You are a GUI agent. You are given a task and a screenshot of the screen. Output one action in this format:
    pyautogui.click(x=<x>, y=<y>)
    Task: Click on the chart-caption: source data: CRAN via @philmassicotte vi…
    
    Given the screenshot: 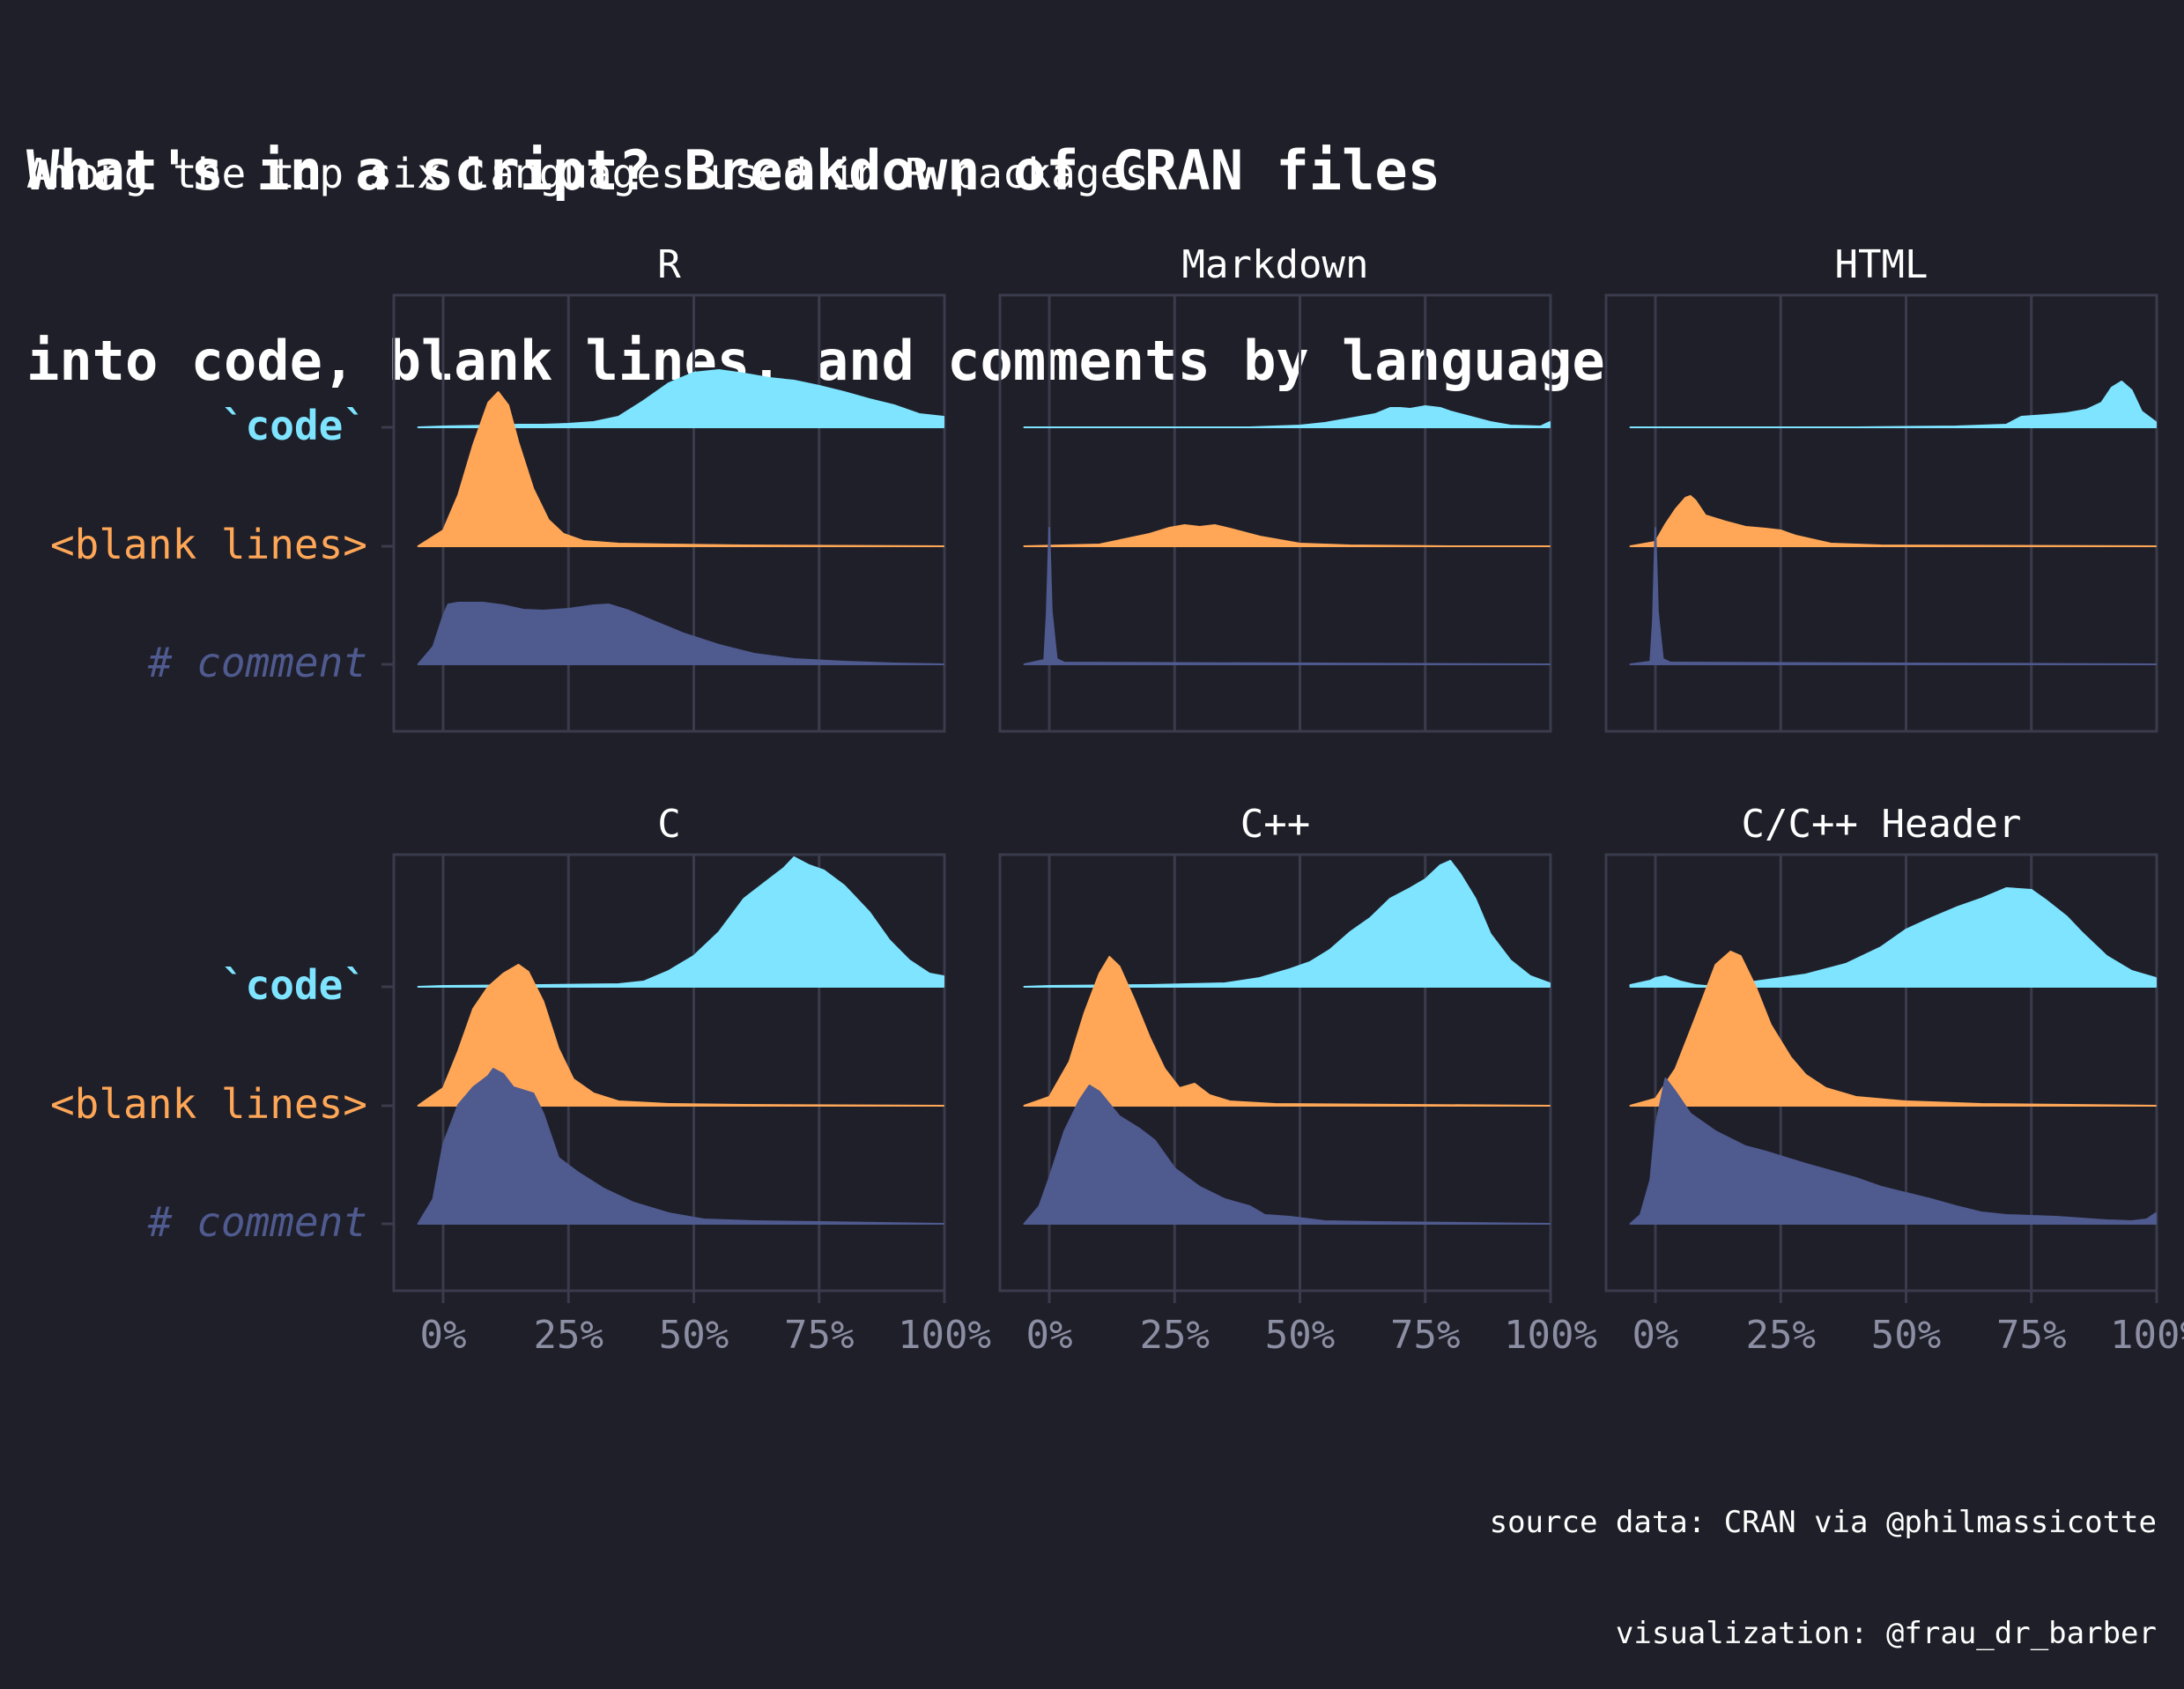 What is the action you would take?
    pyautogui.click(x=1823, y=1559)
    